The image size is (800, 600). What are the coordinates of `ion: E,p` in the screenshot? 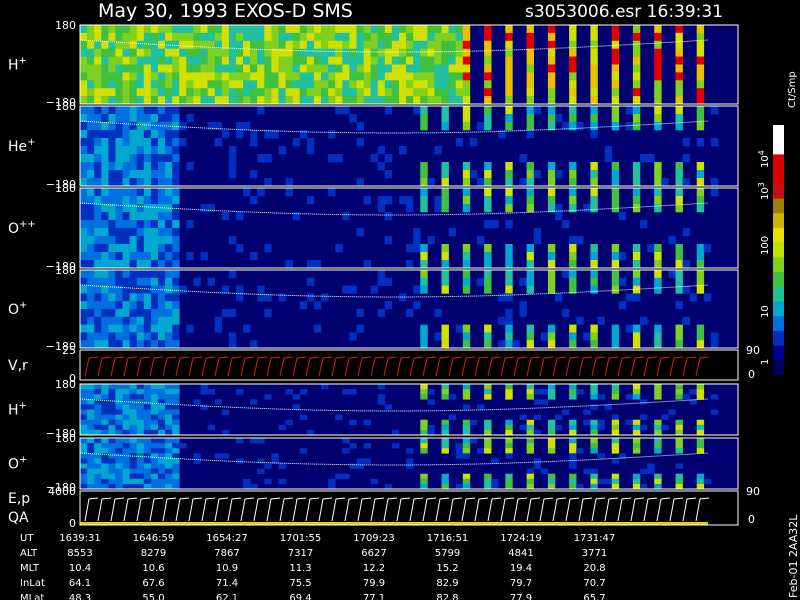 It's located at (19, 499).